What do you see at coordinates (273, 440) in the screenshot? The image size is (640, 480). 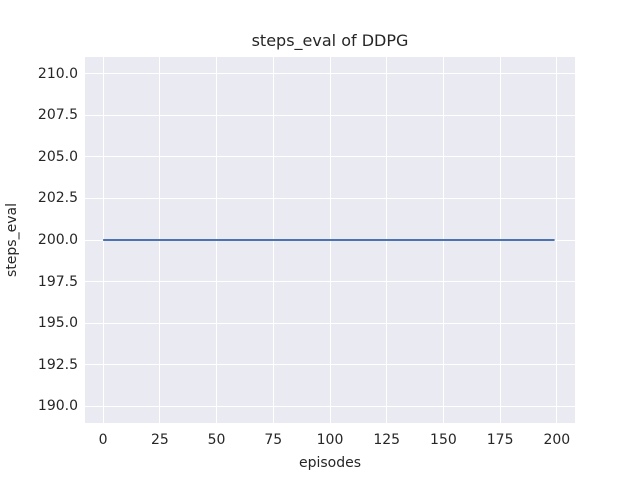 I see `x-tick-label: 75` at bounding box center [273, 440].